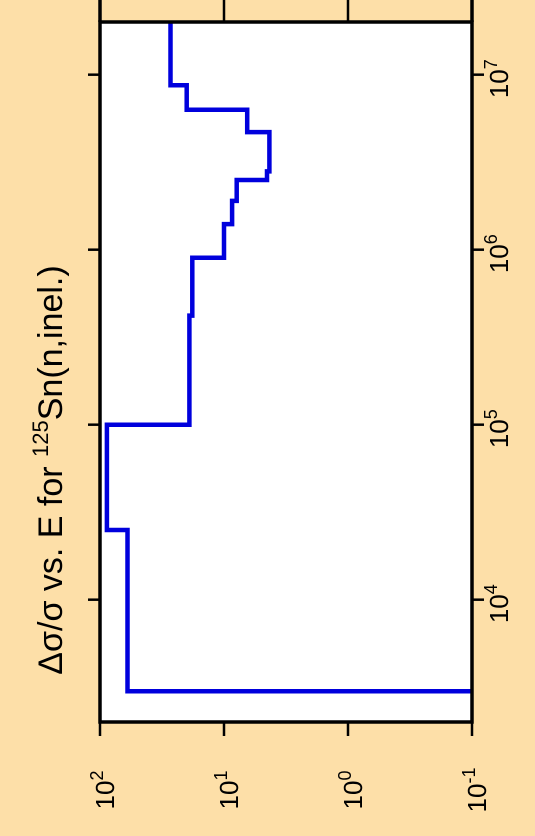 This screenshot has width=535, height=836. What do you see at coordinates (229, 795) in the screenshot?
I see `y-tick-base-1: 10` at bounding box center [229, 795].